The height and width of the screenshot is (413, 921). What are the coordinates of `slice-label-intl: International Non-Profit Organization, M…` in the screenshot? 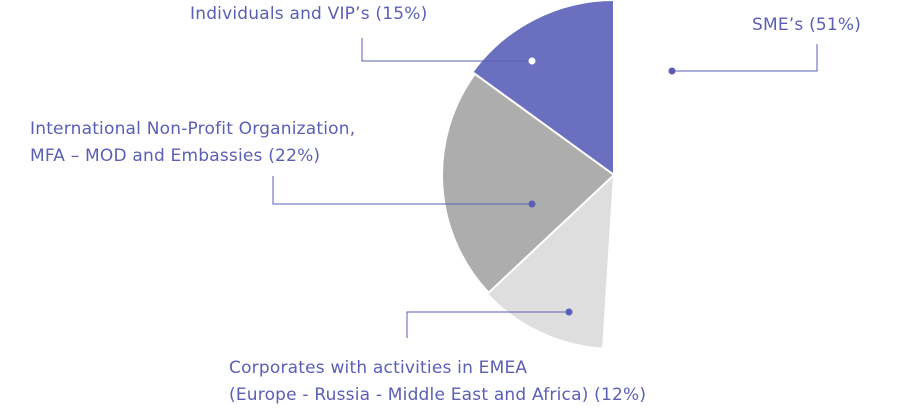 It's located at (192, 143).